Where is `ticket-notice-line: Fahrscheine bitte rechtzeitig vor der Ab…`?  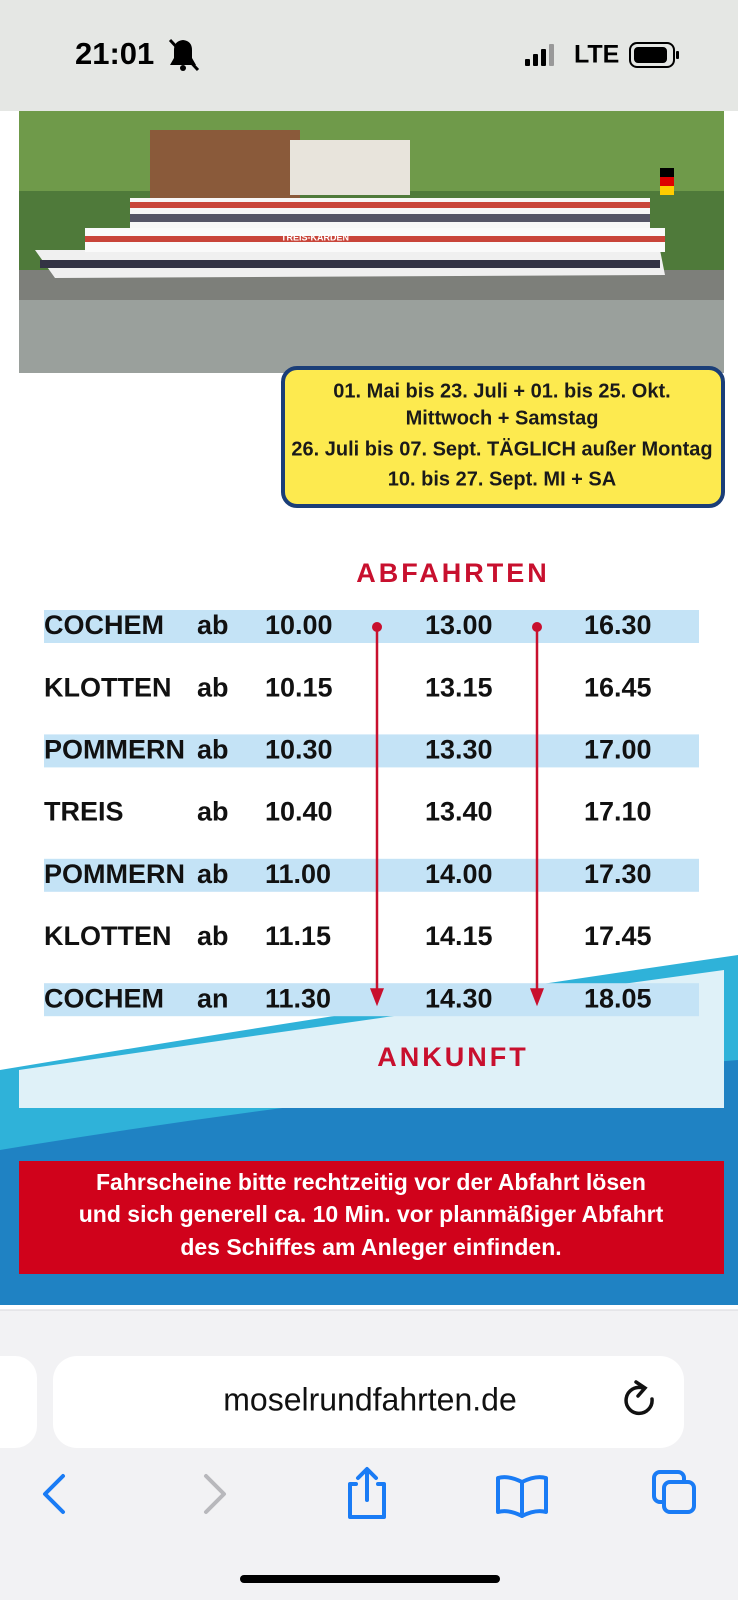 ticket-notice-line: Fahrscheine bitte rechtzeitig vor der Ab… is located at coordinates (371, 1182).